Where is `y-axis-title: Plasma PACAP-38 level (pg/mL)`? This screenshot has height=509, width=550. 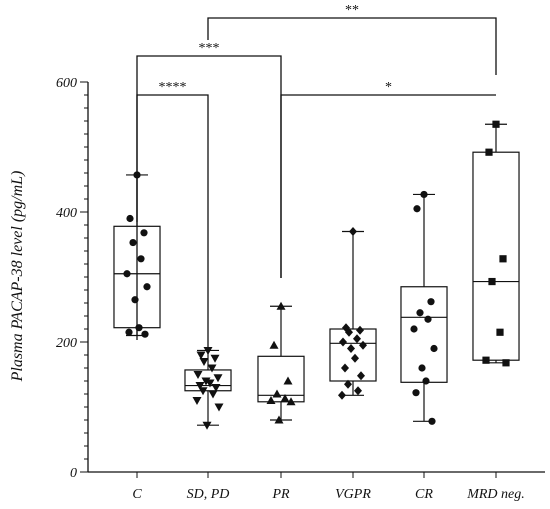
y-axis-title: Plasma PACAP-38 level (pg/mL) is located at coordinates (17, 277).